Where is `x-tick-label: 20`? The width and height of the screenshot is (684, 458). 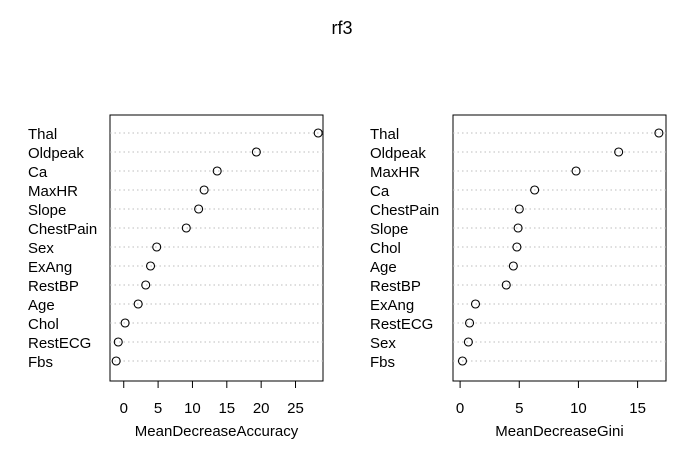
x-tick-label: 20 is located at coordinates (261, 408).